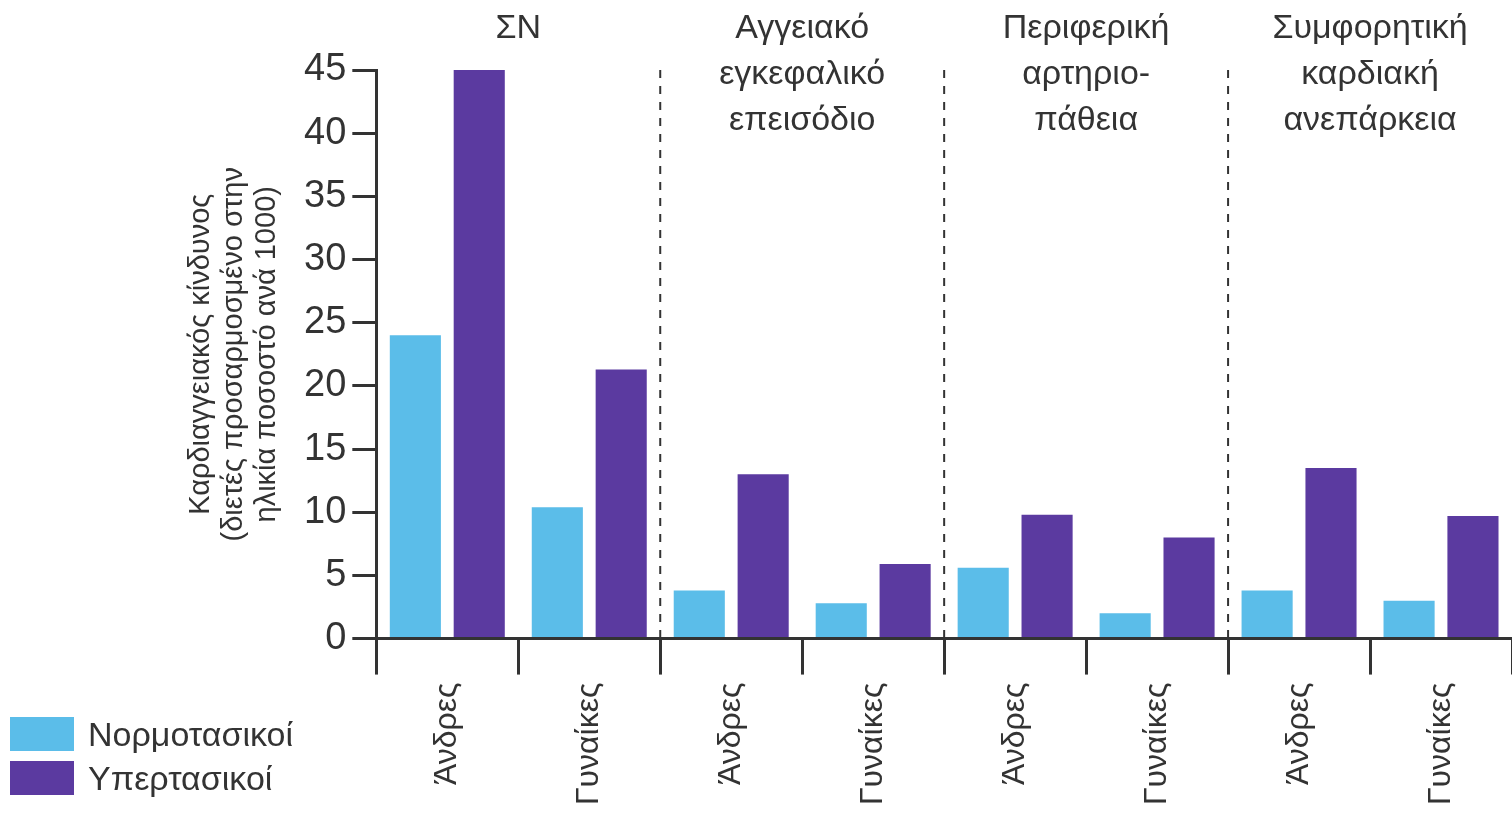 The image size is (1512, 813). I want to click on y-tick-label: 0, so click(336, 636).